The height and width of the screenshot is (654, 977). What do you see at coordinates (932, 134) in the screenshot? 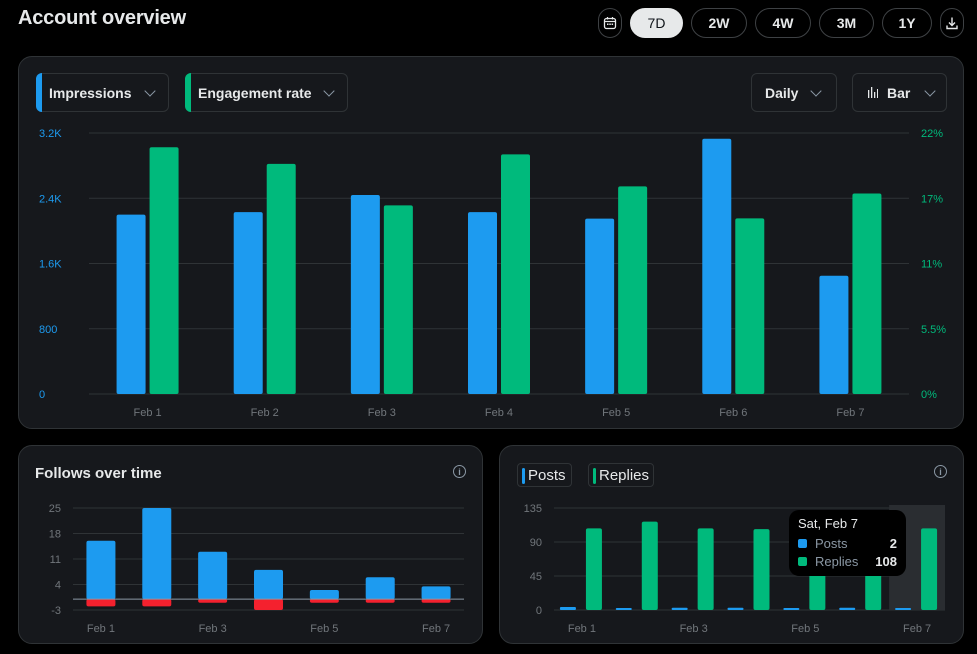
I see `y-right-tick-label: 22%` at bounding box center [932, 134].